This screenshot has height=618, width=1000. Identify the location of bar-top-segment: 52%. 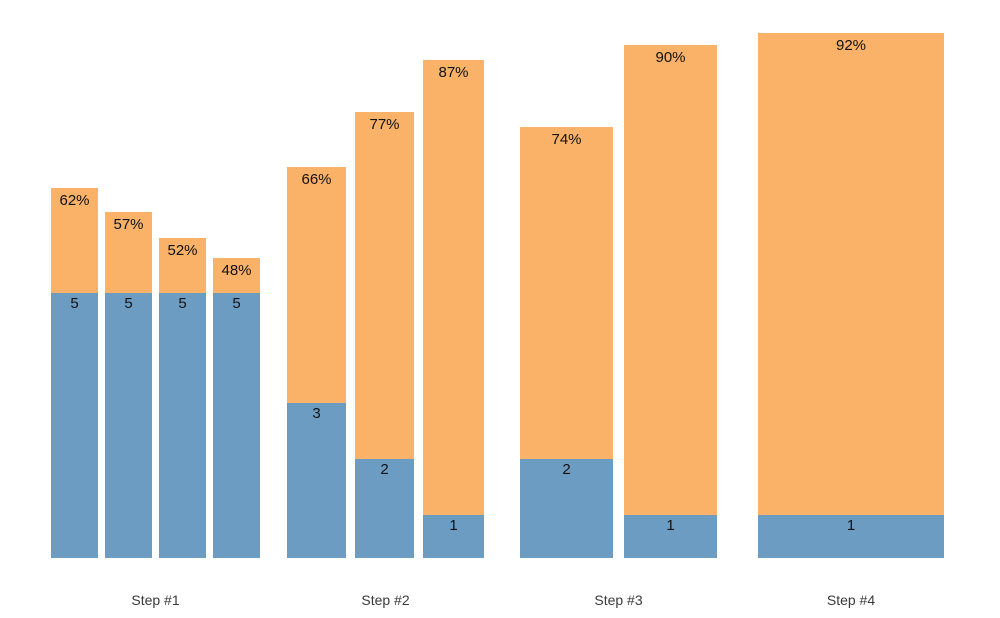
(182, 265).